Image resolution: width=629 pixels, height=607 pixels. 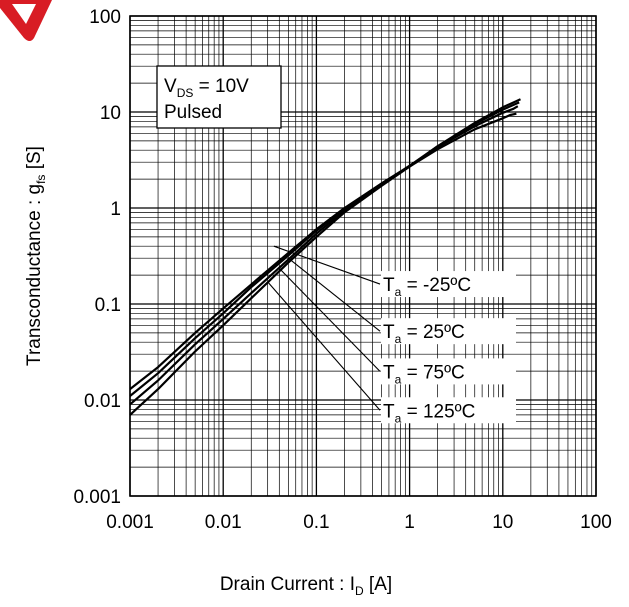 What do you see at coordinates (185, 93) in the screenshot?
I see `condition-vds-sub: DS` at bounding box center [185, 93].